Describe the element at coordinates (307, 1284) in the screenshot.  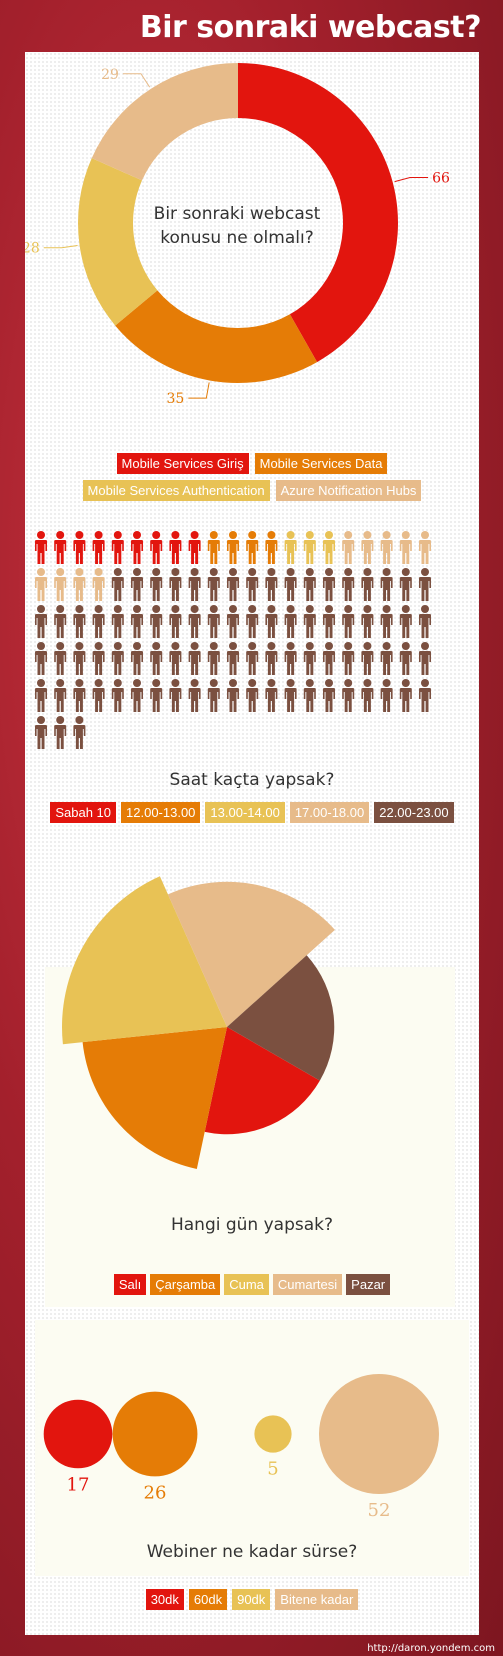
I see `legend-item-day-4: Cumartesi` at that location.